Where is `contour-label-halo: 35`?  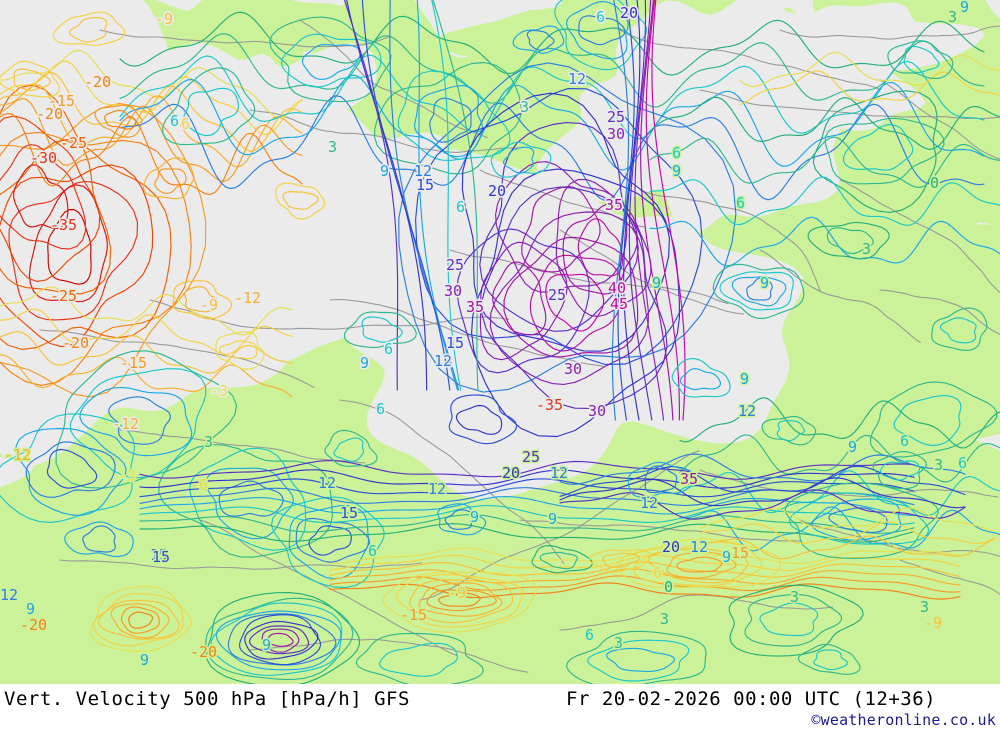 contour-label-halo: 35 is located at coordinates (689, 479).